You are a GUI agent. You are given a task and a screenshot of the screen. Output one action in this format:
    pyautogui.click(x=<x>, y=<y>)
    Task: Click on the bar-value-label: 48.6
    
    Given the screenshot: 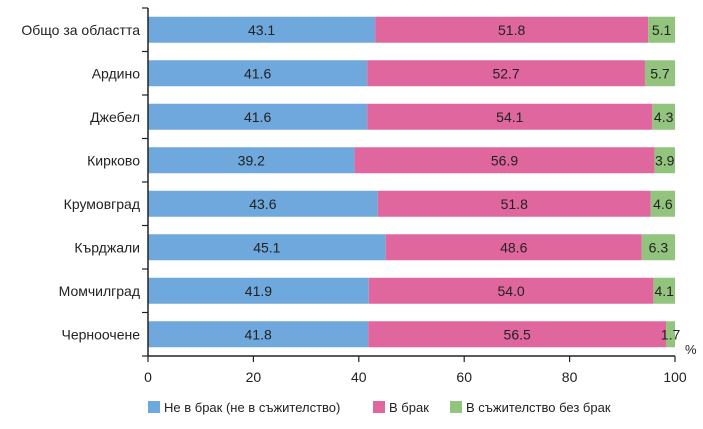 What is the action you would take?
    pyautogui.click(x=513, y=247)
    